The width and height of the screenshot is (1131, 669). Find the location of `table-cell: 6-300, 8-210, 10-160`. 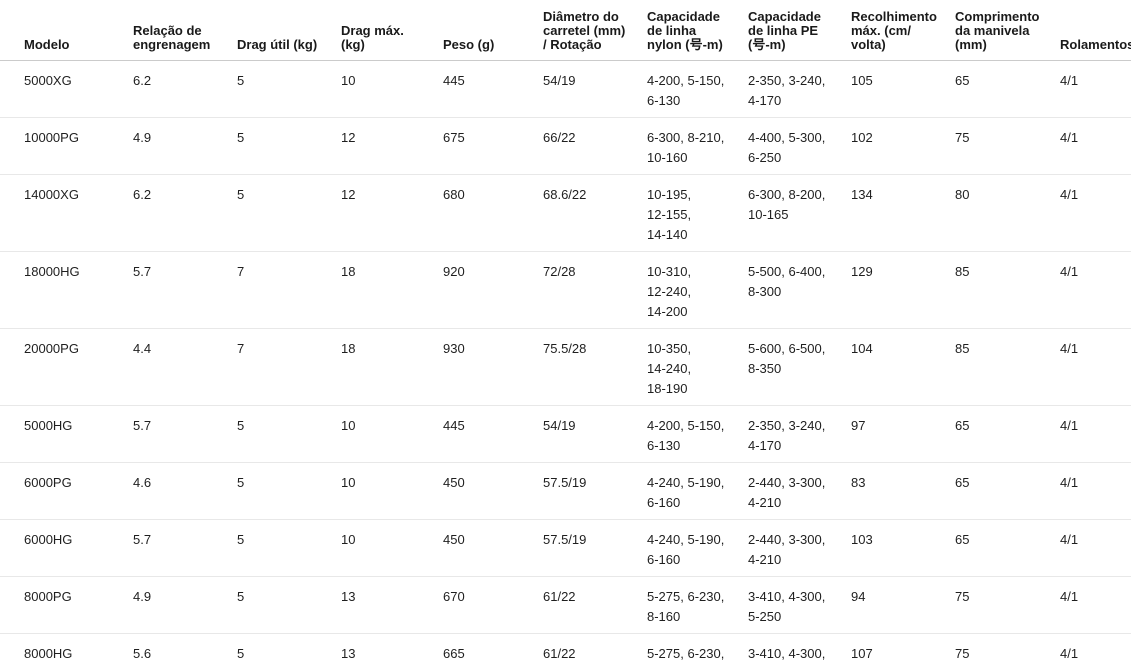

table-cell: 6-300, 8-210, 10-160 is located at coordinates (686, 147).